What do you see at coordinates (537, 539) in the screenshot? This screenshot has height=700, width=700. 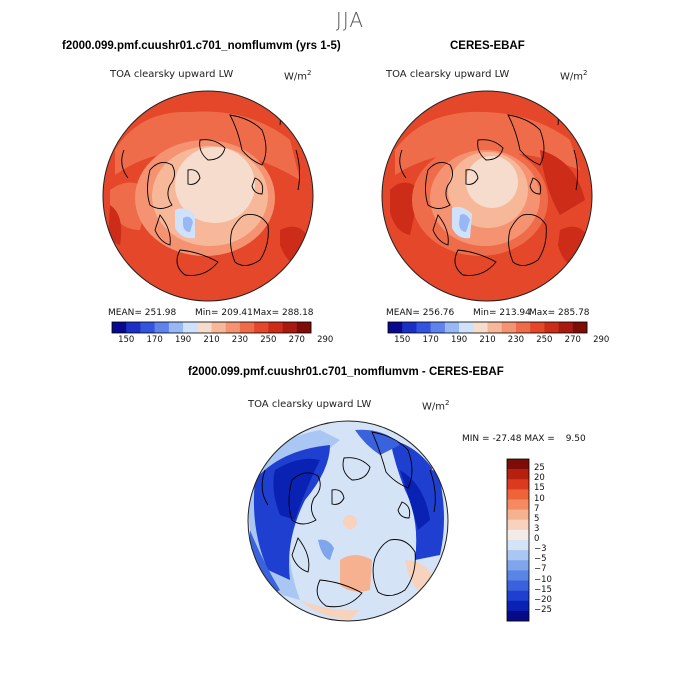 I see `difference-colorbar-tick-label: 0` at bounding box center [537, 539].